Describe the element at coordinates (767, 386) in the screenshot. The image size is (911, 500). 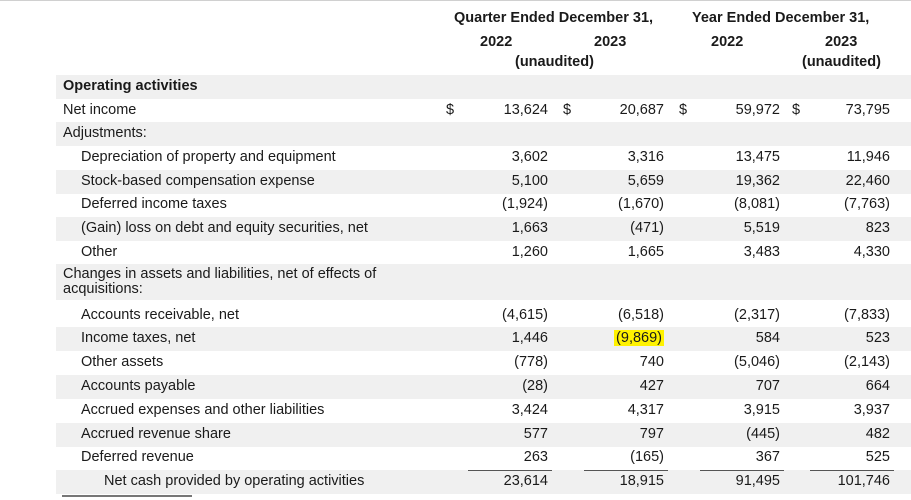
I see `value-cell: 707` at that location.